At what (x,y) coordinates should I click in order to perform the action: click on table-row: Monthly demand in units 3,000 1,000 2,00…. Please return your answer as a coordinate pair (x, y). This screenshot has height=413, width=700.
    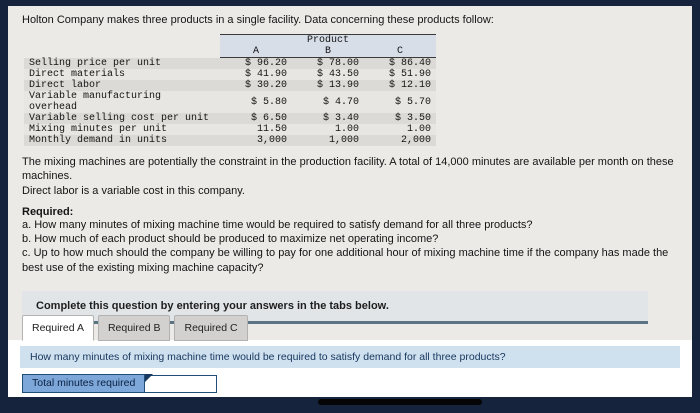
    Looking at the image, I should click on (230, 140).